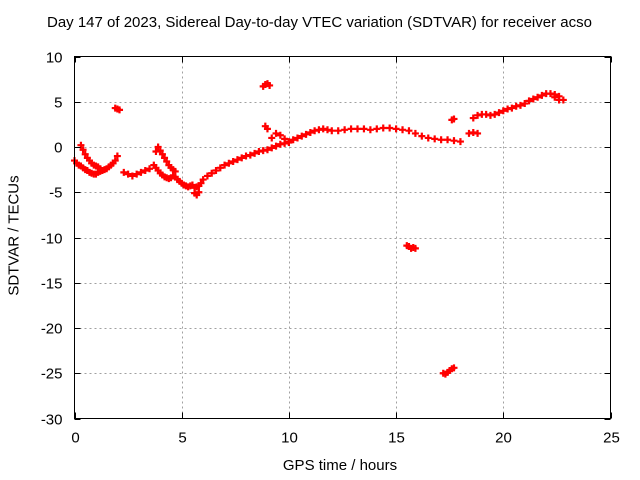  What do you see at coordinates (52, 374) in the screenshot?
I see `y-tick-label: -25` at bounding box center [52, 374].